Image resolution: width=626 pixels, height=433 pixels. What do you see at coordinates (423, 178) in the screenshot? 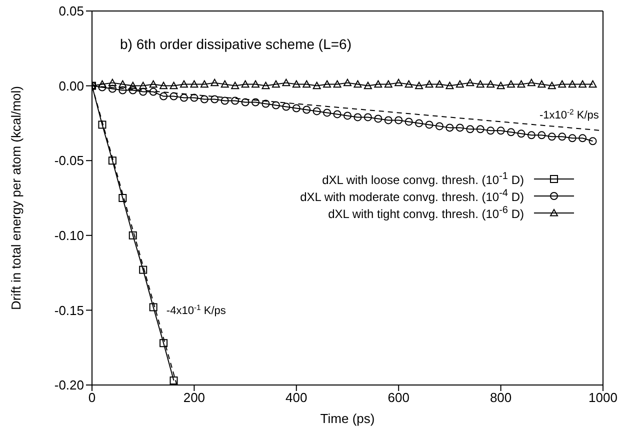
I see `legend-label: dXL with loose convg. thresh. (10$^{-1}$ D)` at bounding box center [423, 178].